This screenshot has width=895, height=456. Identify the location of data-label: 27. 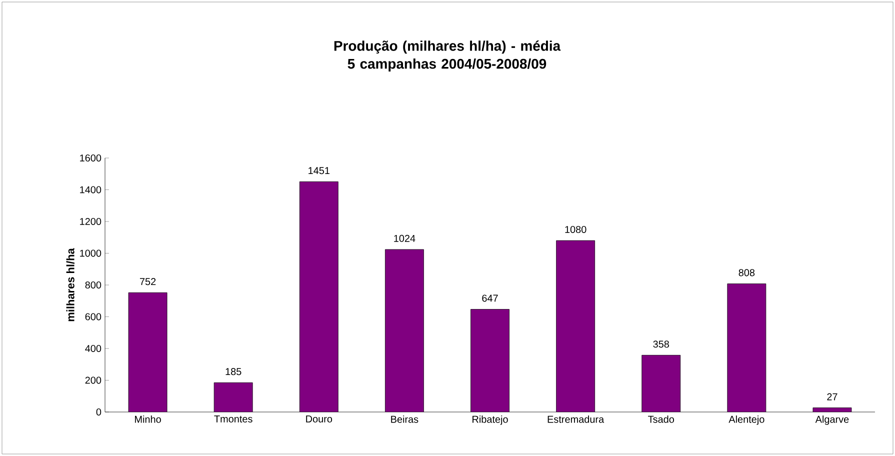
(832, 396).